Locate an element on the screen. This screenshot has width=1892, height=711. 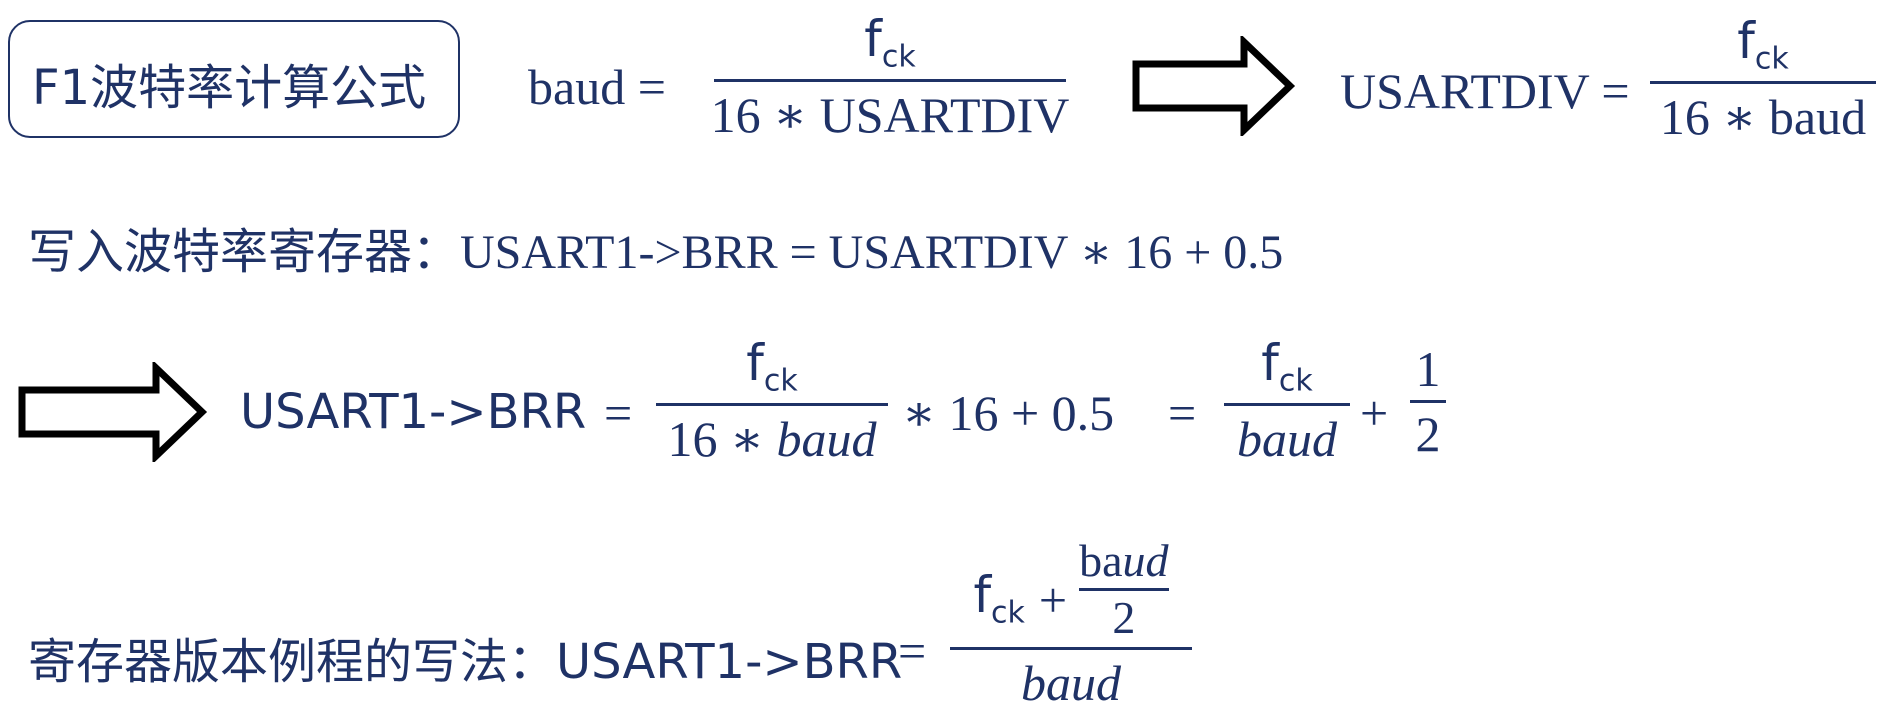
line4: 寄存器版本例程的写法：USART1->BRR is located at coordinates (465, 662).